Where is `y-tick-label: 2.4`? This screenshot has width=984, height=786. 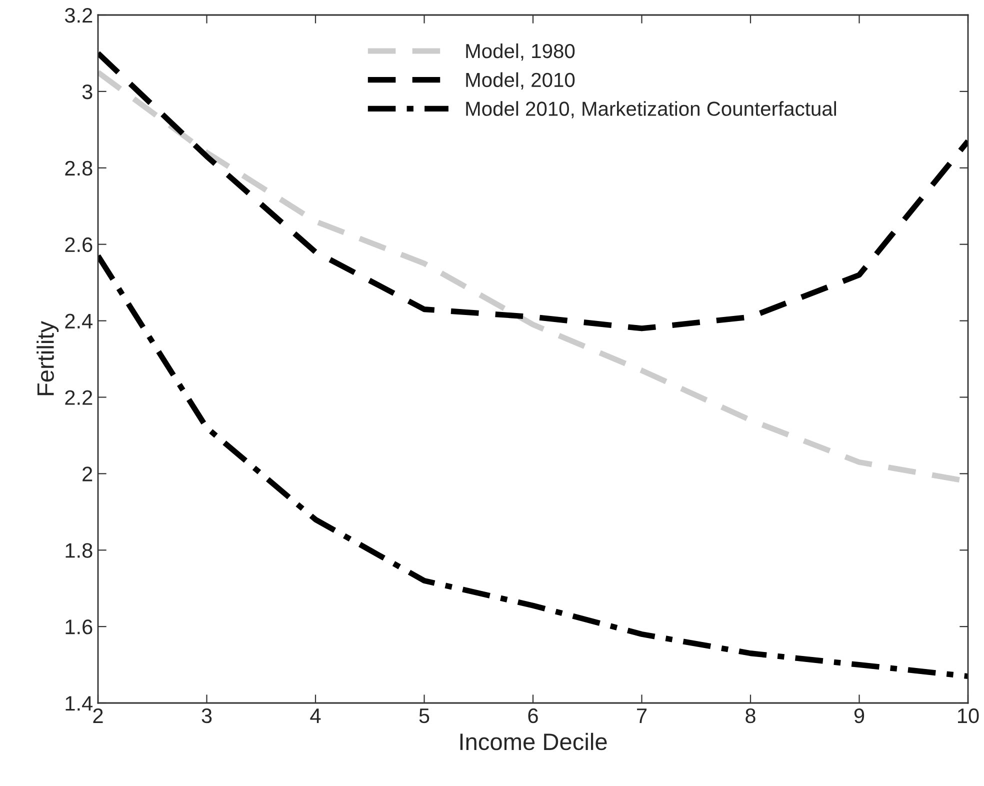
y-tick-label: 2.4 is located at coordinates (79, 321).